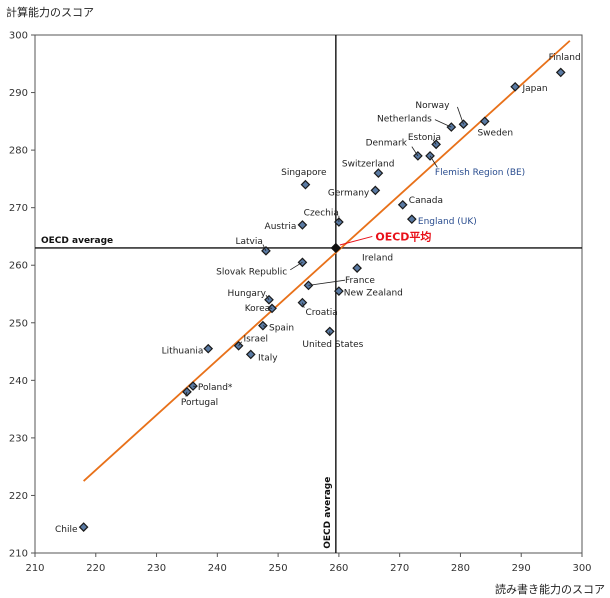 The image size is (610, 598). What do you see at coordinates (550, 589) in the screenshot?
I see `x-axis-title: 読み書き能力のスコア` at bounding box center [550, 589].